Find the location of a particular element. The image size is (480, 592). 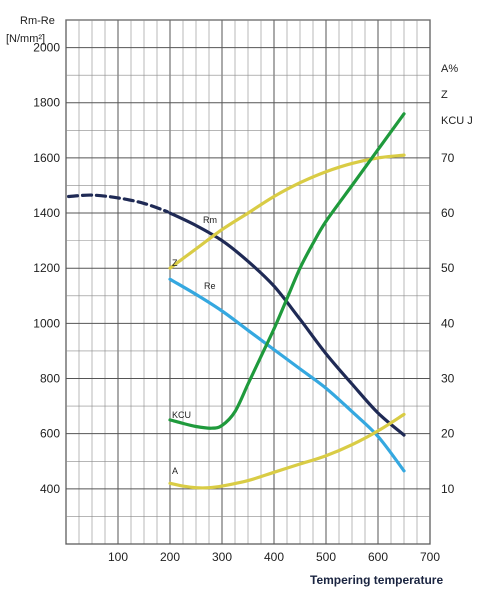

series-a-line is located at coordinates (287, 451).